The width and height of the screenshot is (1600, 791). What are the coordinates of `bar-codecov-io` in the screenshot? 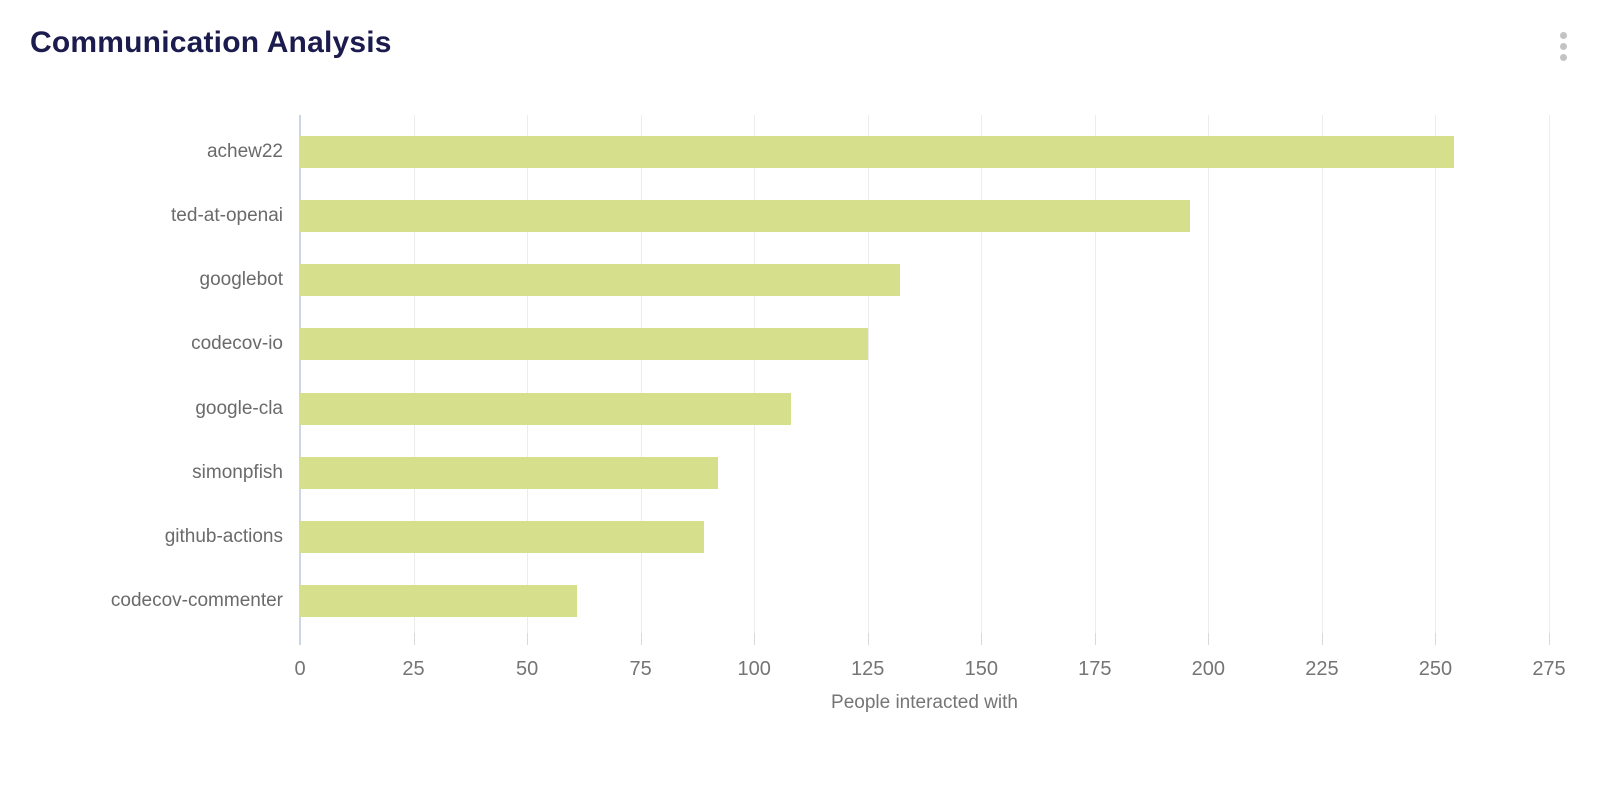 It's located at (584, 344).